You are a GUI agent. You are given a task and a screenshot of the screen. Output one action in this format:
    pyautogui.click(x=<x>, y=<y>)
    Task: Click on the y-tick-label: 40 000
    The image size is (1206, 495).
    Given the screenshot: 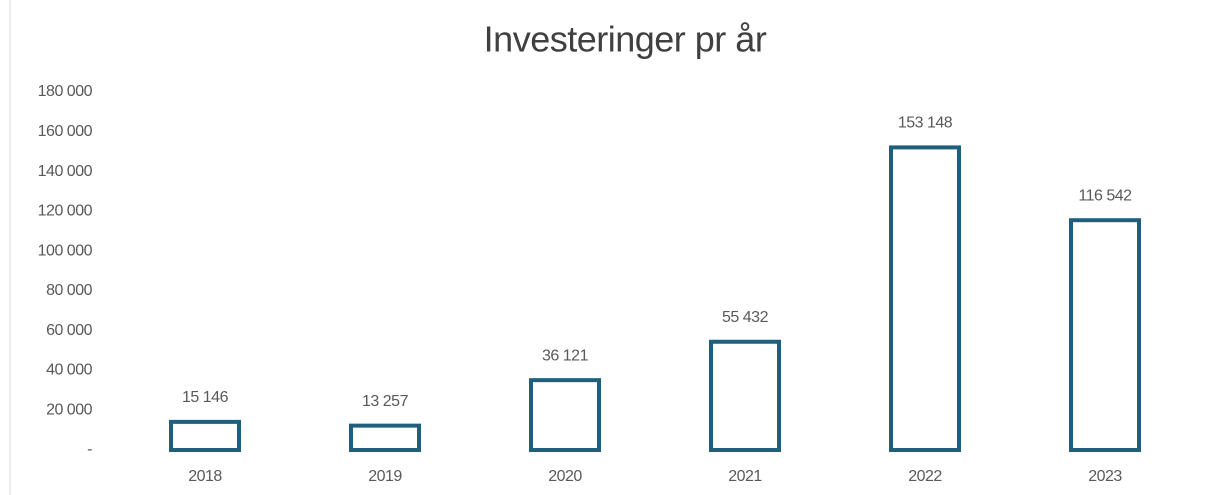 What is the action you would take?
    pyautogui.click(x=69, y=370)
    